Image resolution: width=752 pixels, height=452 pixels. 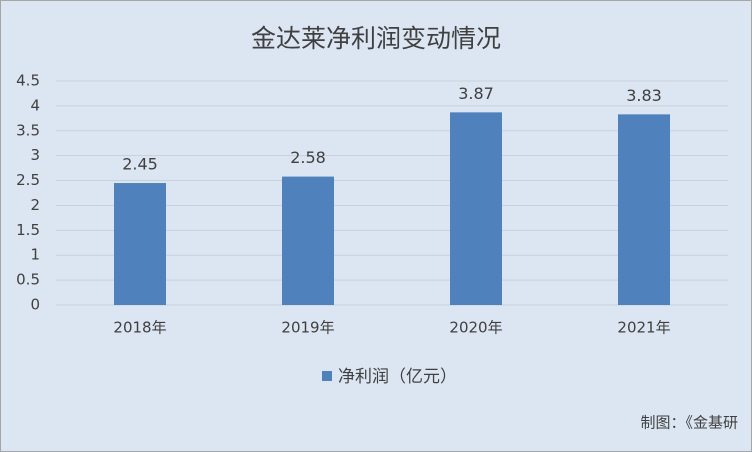 What do you see at coordinates (35, 305) in the screenshot?
I see `y-tick-label: 0` at bounding box center [35, 305].